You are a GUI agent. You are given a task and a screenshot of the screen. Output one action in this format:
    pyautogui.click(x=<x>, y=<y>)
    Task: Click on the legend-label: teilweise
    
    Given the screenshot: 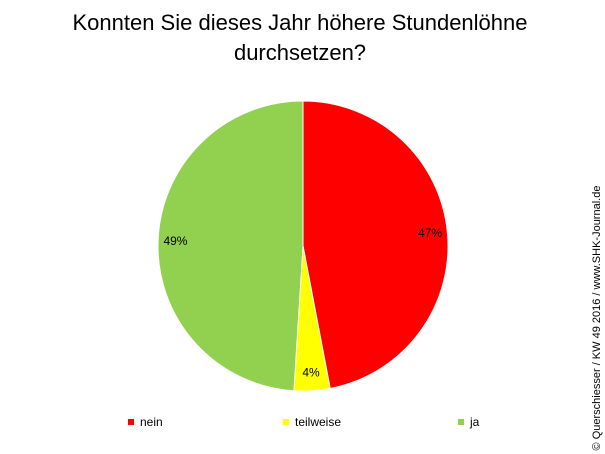 What is the action you would take?
    pyautogui.click(x=318, y=422)
    